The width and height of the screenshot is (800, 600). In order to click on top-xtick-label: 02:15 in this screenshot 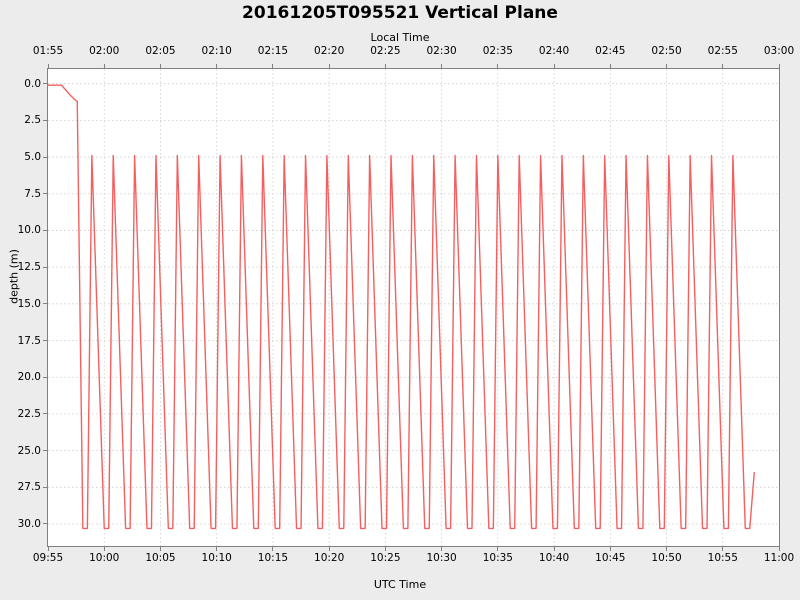, I will do `click(273, 51)`.